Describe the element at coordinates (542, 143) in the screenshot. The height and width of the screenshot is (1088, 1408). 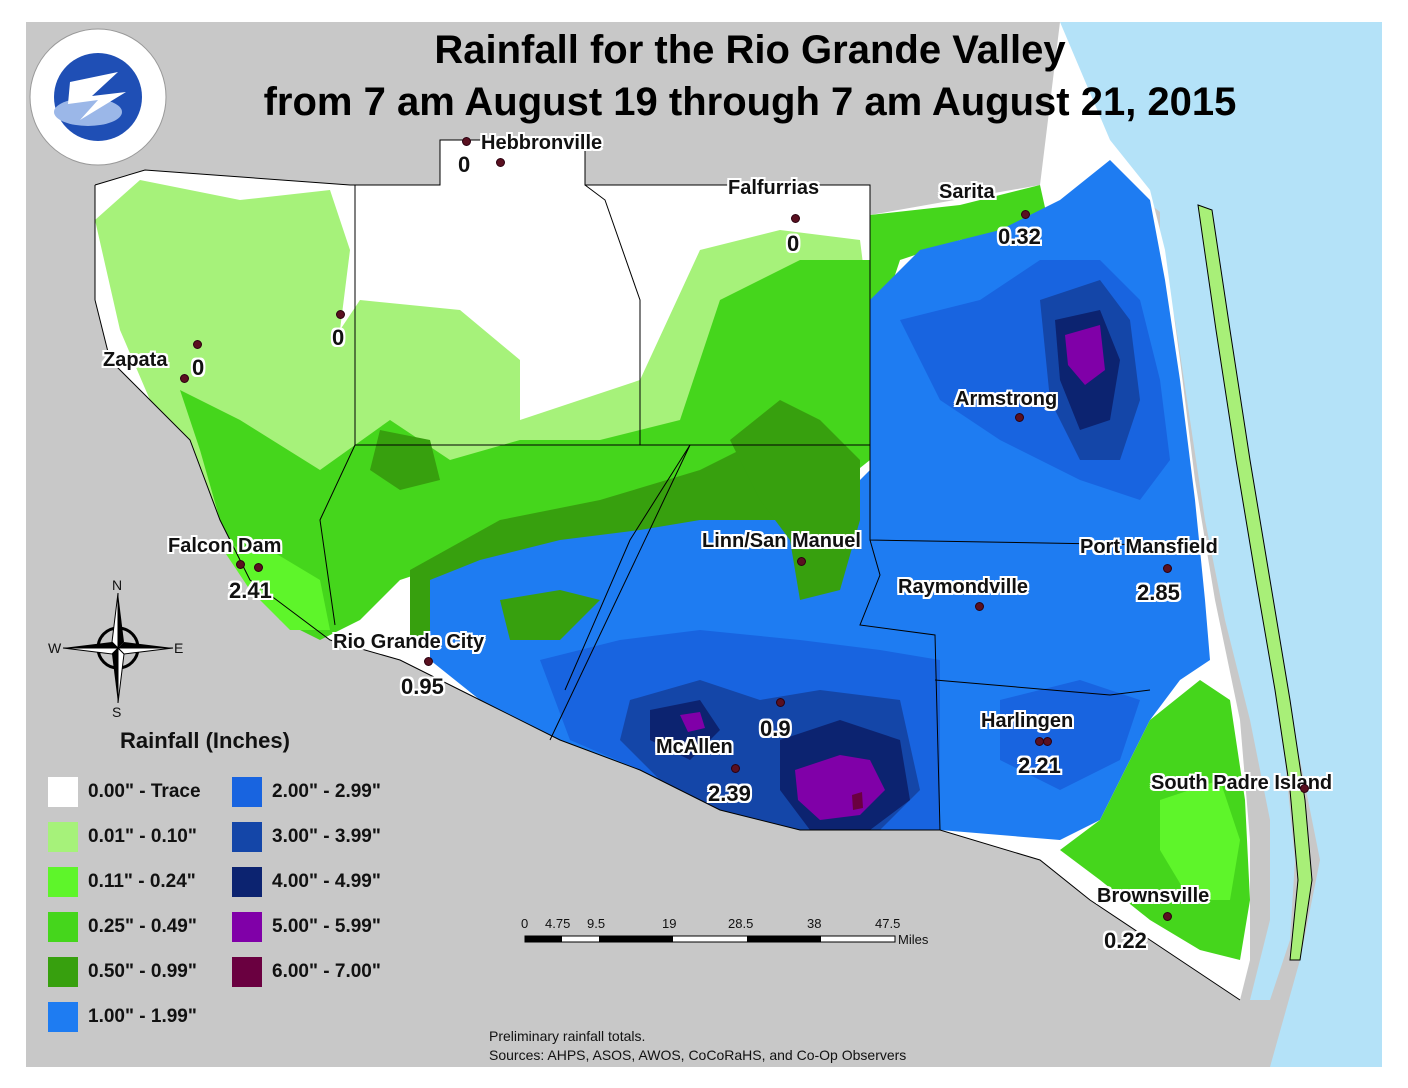
I see `place-hebbronville-name: Hebbronville` at that location.